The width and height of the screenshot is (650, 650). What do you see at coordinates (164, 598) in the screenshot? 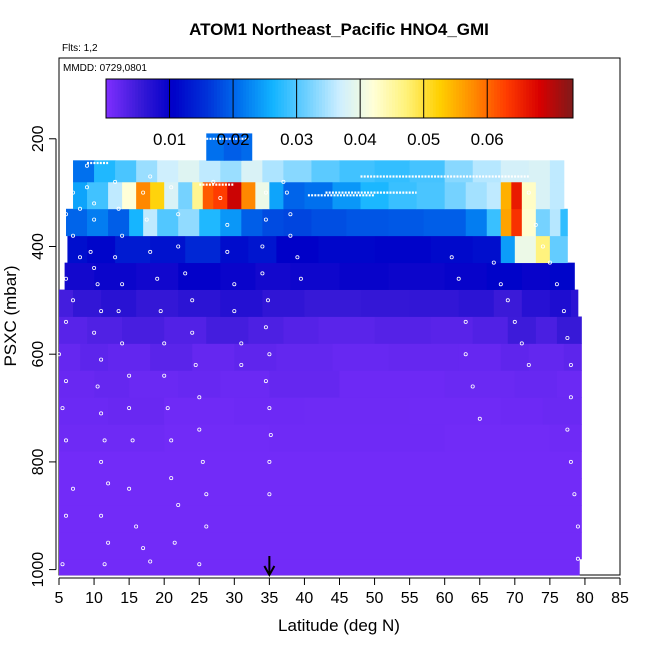
I see `x-tick-label: 20` at bounding box center [164, 598].